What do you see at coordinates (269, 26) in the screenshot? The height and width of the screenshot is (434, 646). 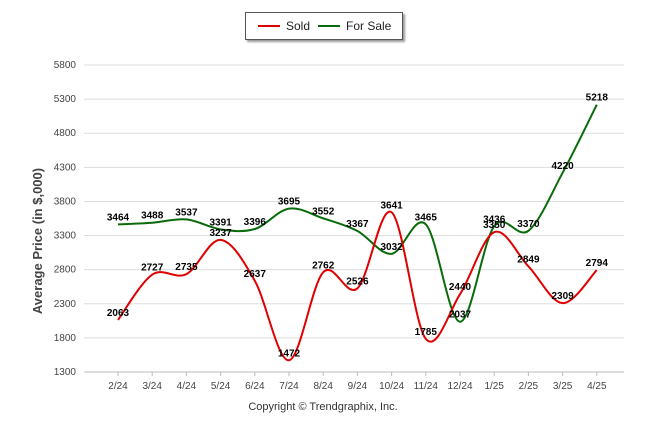 I see `legend-swatch-sold` at bounding box center [269, 26].